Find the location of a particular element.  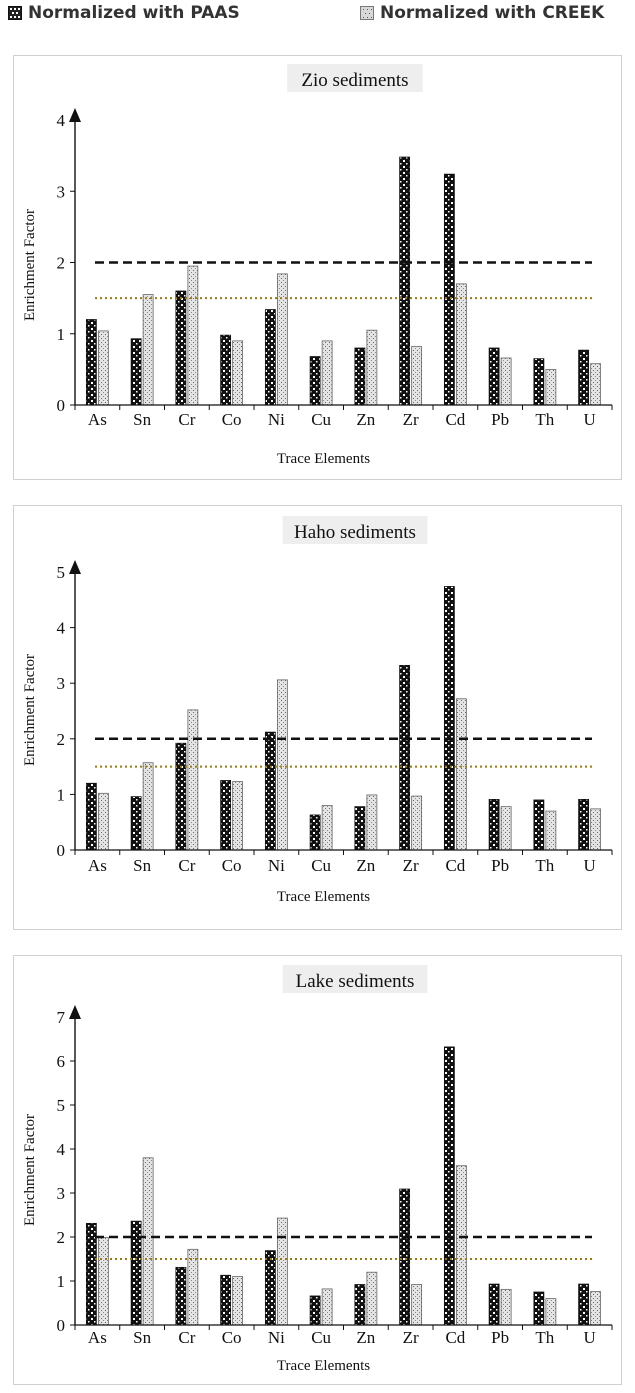

bar-creek-th is located at coordinates (551, 1312).